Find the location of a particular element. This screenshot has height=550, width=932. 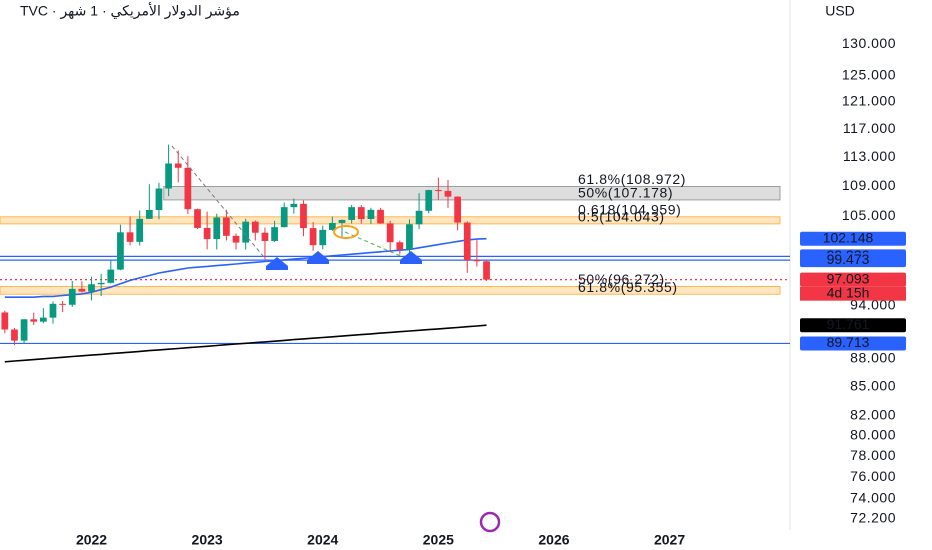

y-tick-label: 105.000 is located at coordinates (869, 215).